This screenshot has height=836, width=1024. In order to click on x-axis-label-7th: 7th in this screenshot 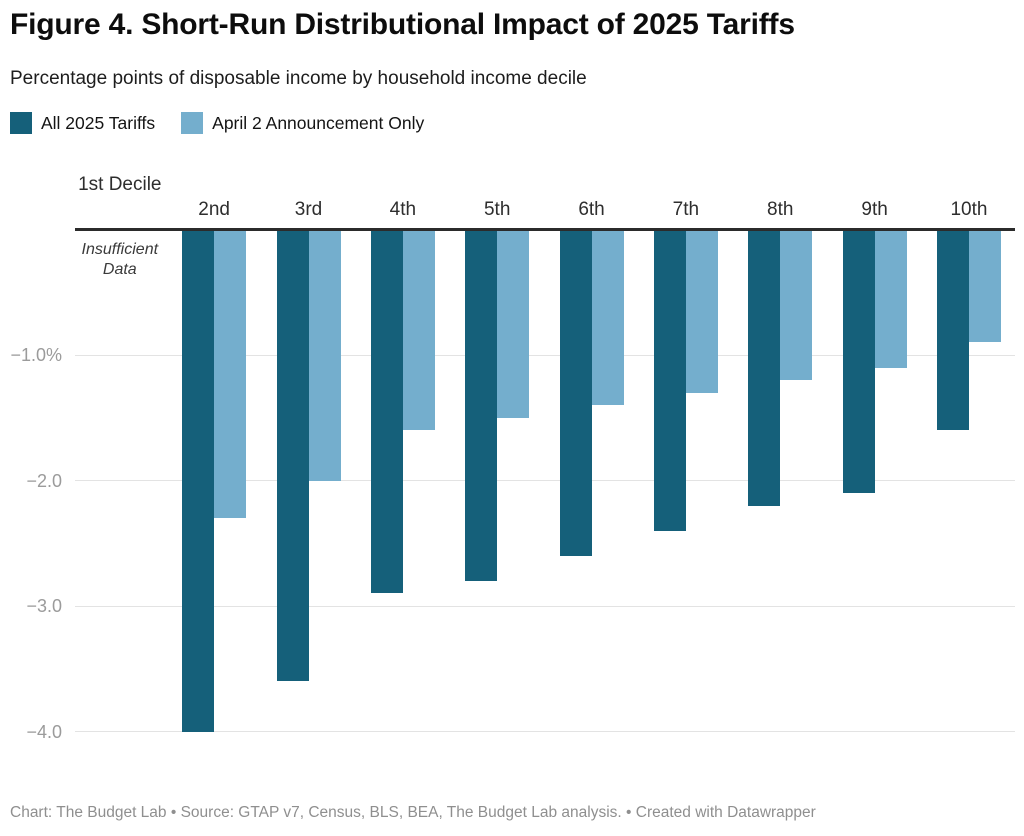, I will do `click(686, 209)`.